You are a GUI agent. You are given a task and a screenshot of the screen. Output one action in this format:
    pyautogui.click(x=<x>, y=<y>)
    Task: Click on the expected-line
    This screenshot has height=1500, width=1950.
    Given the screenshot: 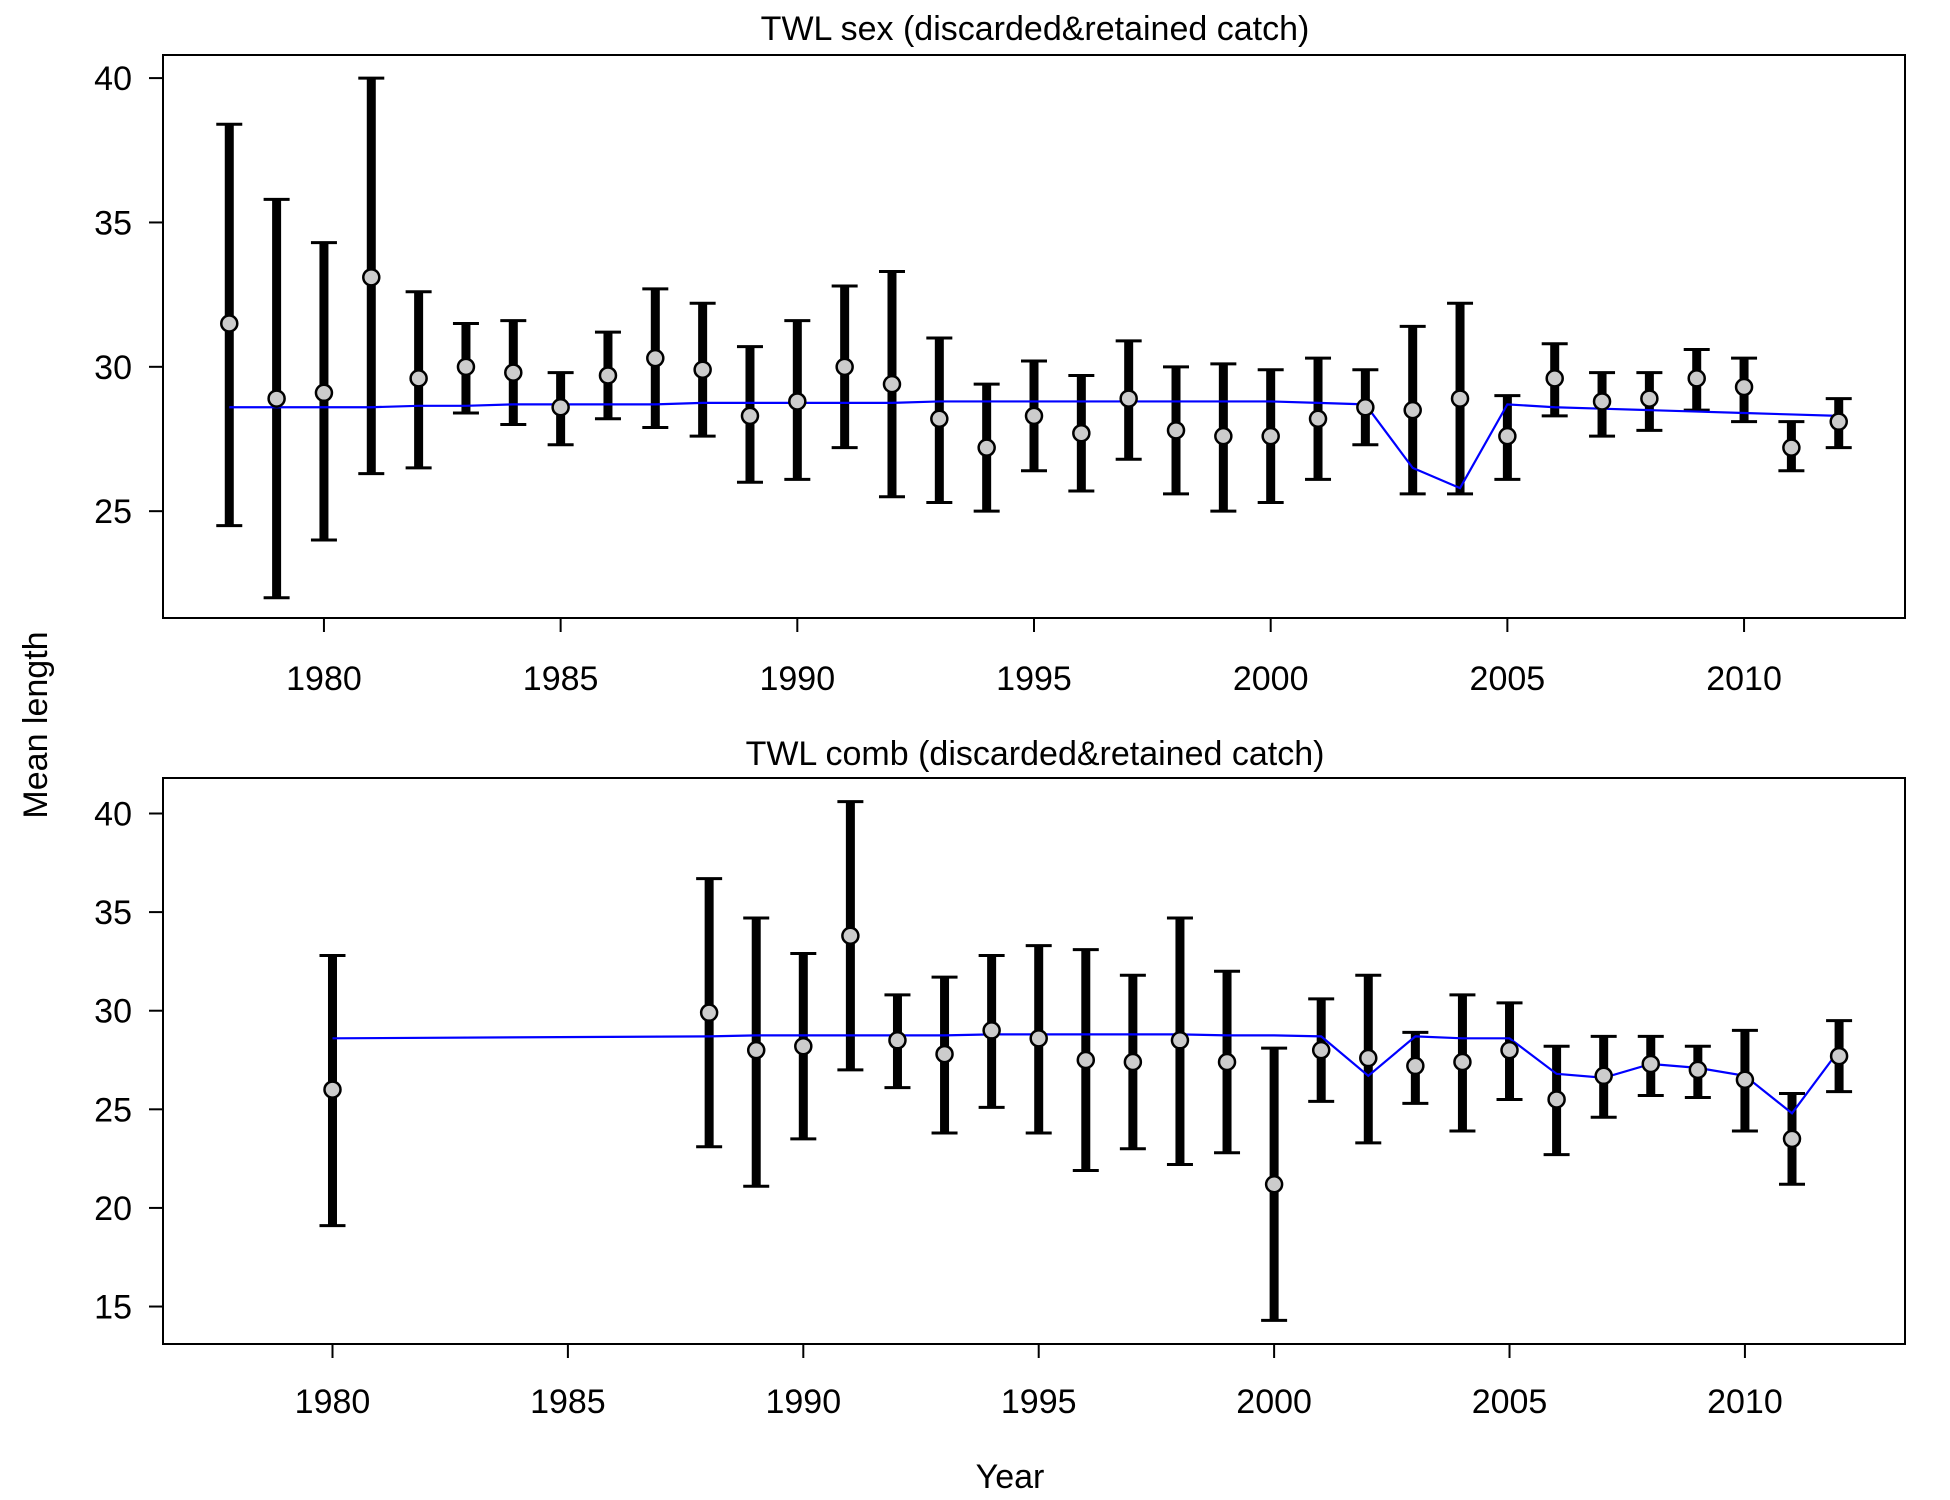 What is the action you would take?
    pyautogui.click(x=1034, y=445)
    